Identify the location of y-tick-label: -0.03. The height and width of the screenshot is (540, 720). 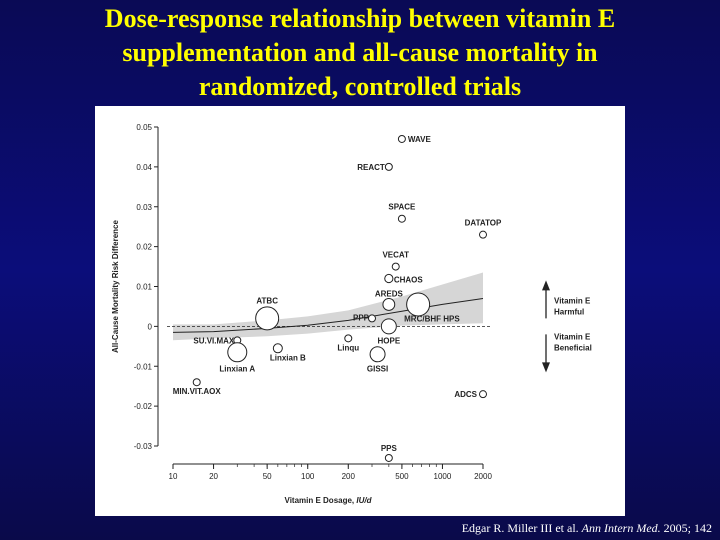
(143, 446).